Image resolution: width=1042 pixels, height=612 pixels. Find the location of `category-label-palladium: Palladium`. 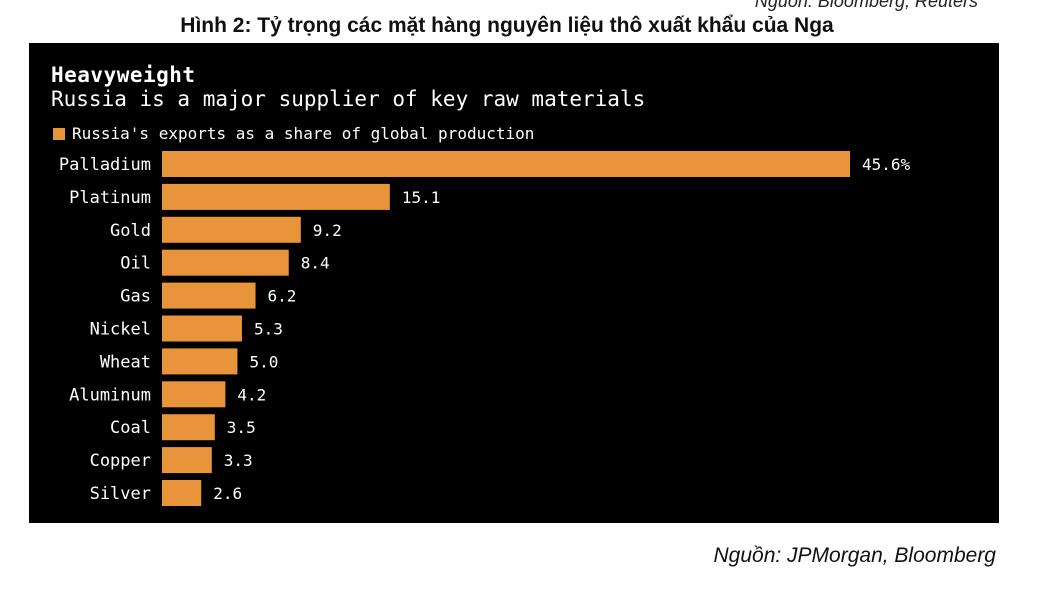

category-label-palladium: Palladium is located at coordinates (105, 165).